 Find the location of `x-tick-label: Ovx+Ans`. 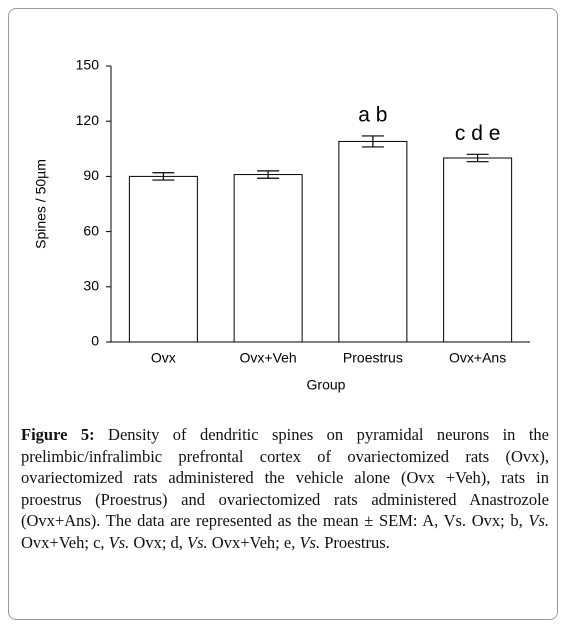

x-tick-label: Ovx+Ans is located at coordinates (477, 358).